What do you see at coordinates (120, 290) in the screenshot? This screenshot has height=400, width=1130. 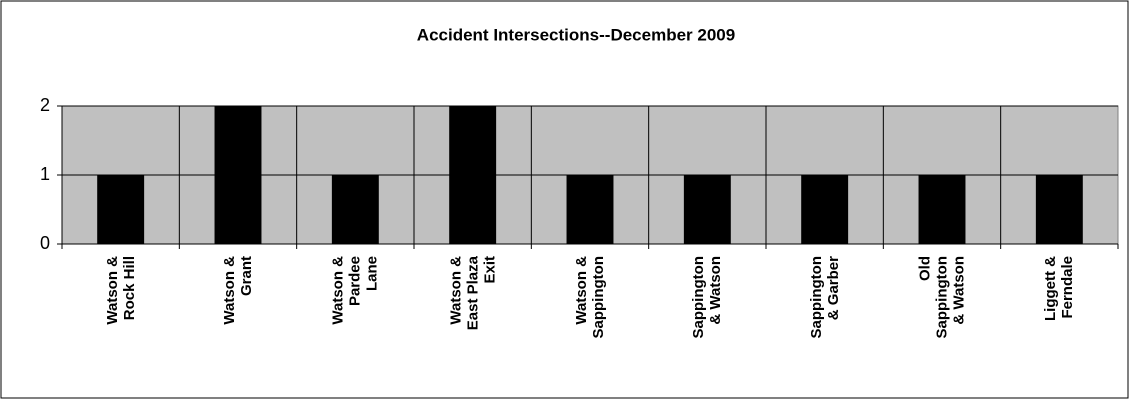 I see `x-tick-label: Watson & Rock Hill` at bounding box center [120, 290].